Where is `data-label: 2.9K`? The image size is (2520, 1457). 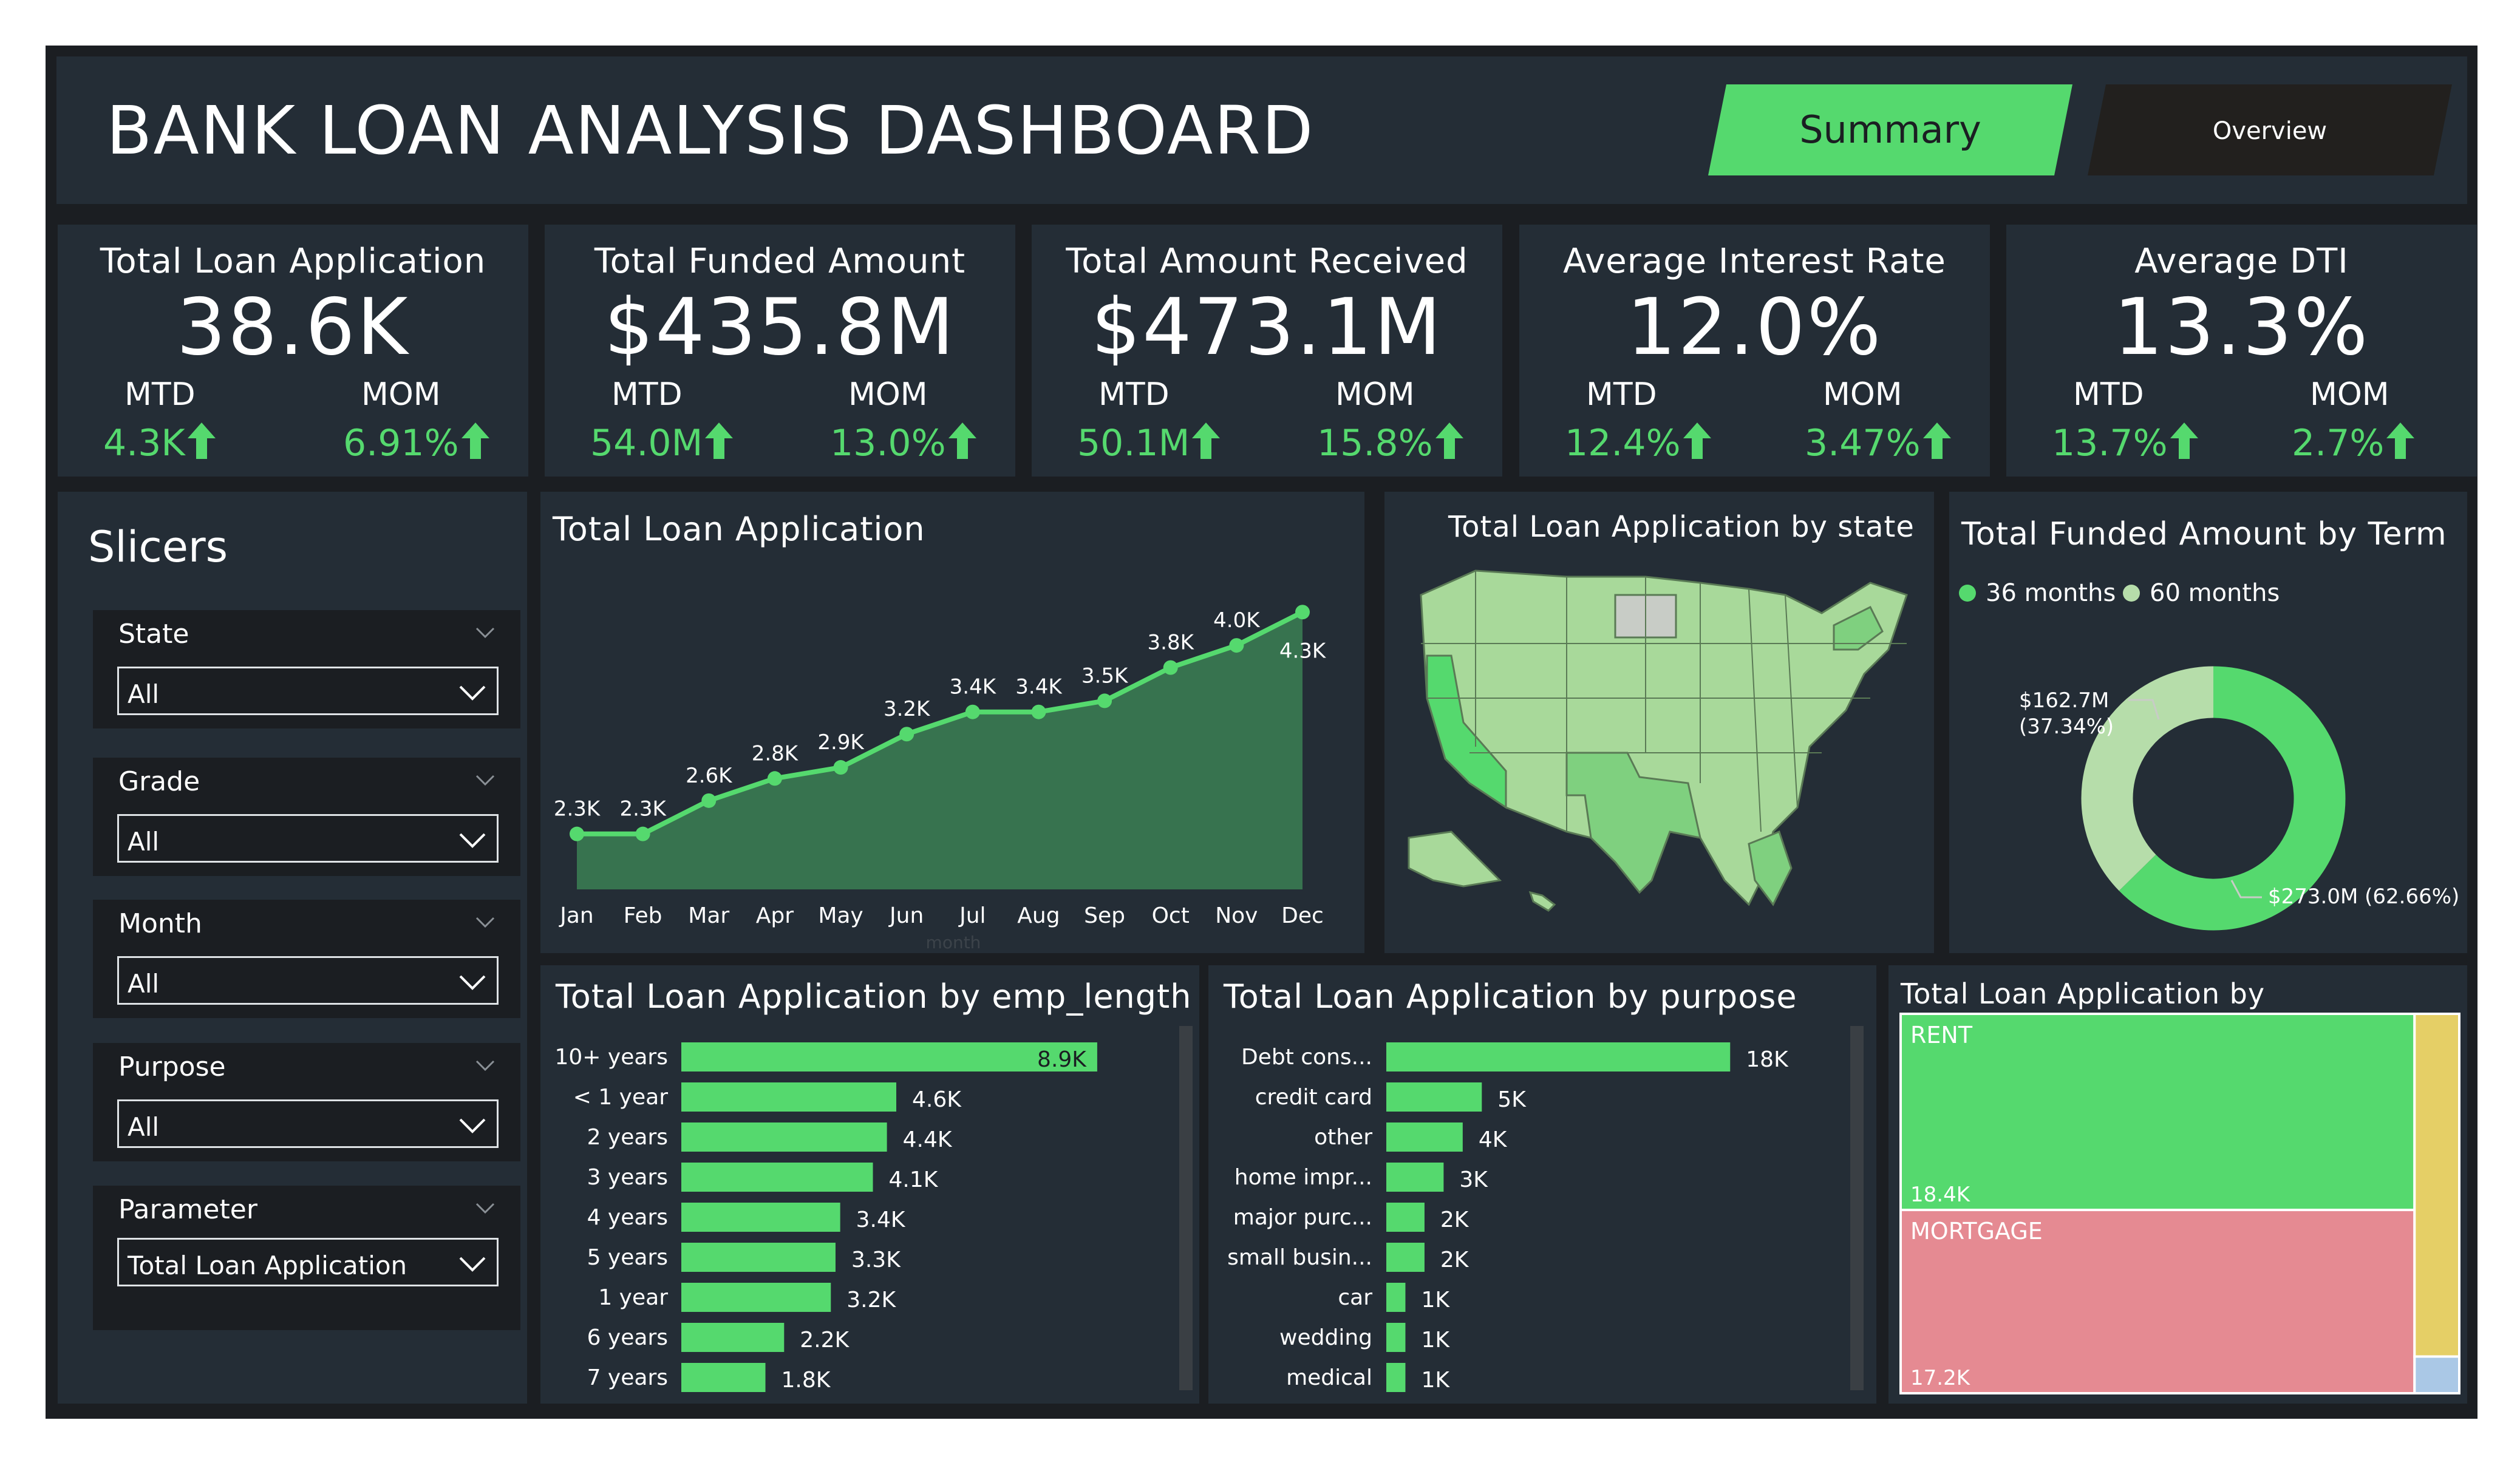 data-label: 2.9K is located at coordinates (841, 742).